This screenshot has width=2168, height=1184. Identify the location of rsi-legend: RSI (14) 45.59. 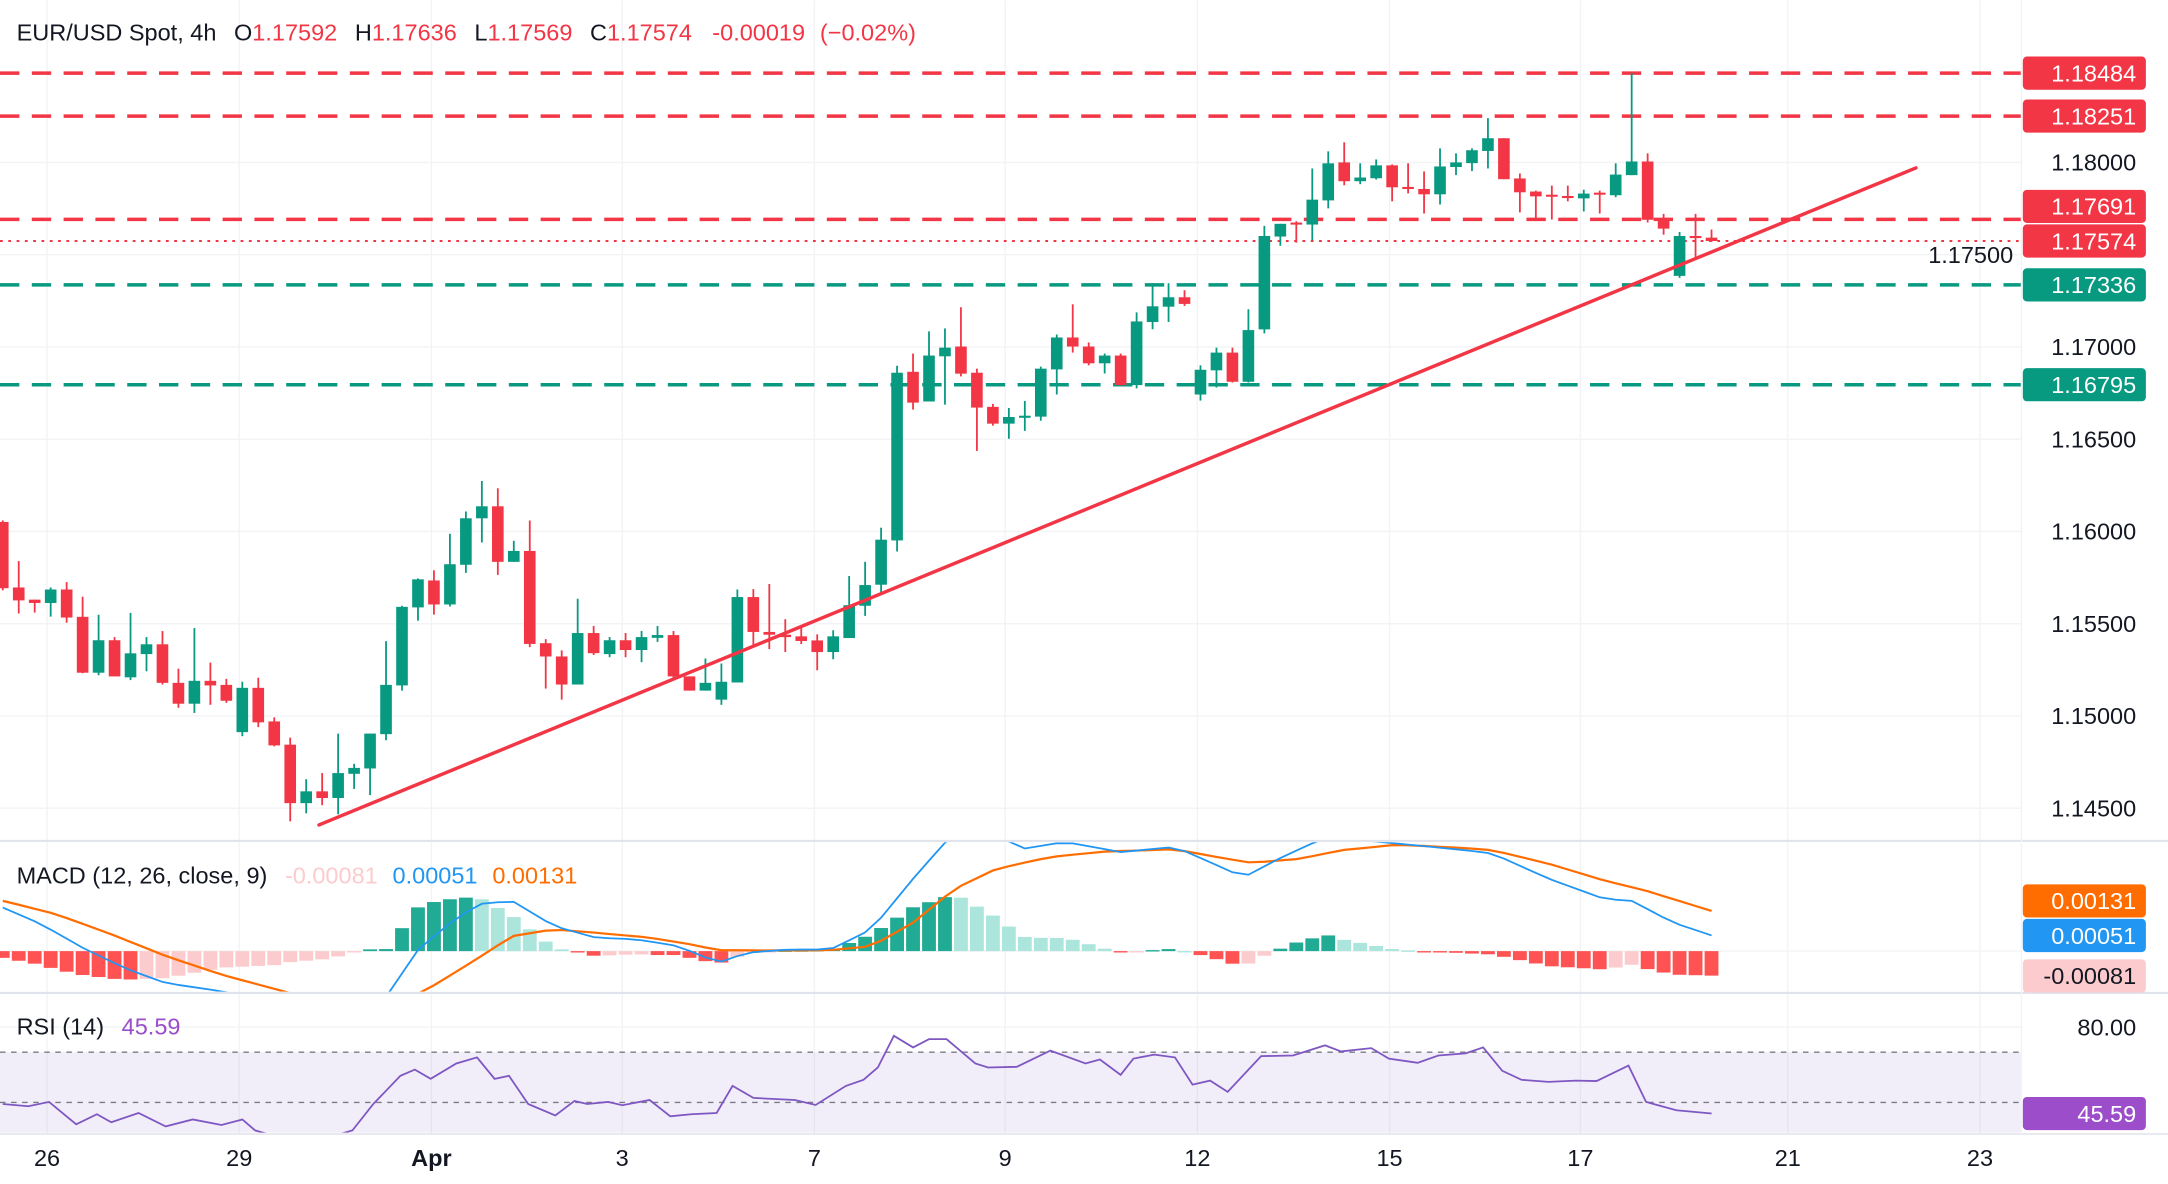
(99, 1026).